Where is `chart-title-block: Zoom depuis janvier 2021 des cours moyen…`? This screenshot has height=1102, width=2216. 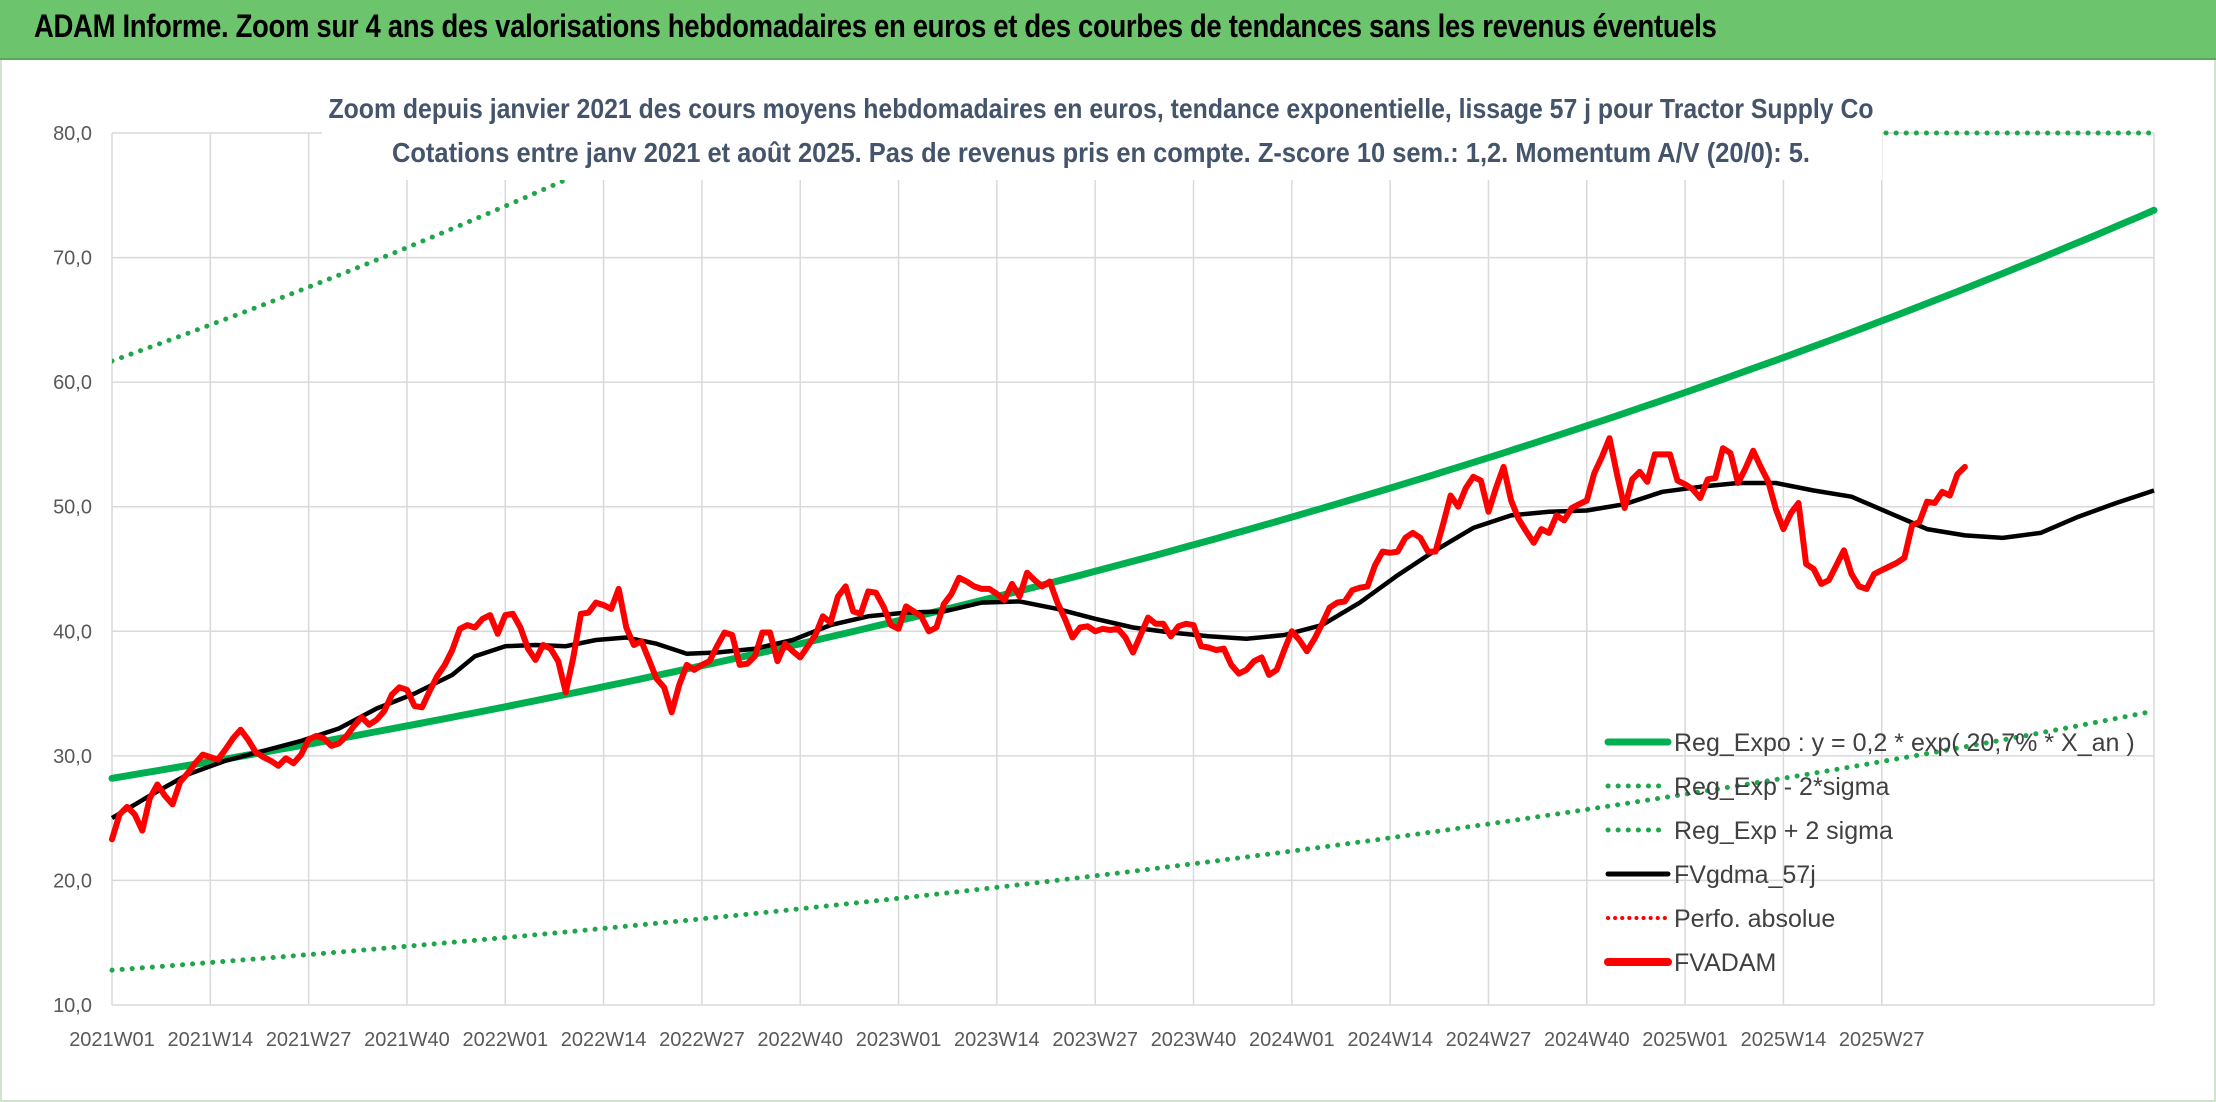 chart-title-block: Zoom depuis janvier 2021 des cours moyen… is located at coordinates (1102, 132).